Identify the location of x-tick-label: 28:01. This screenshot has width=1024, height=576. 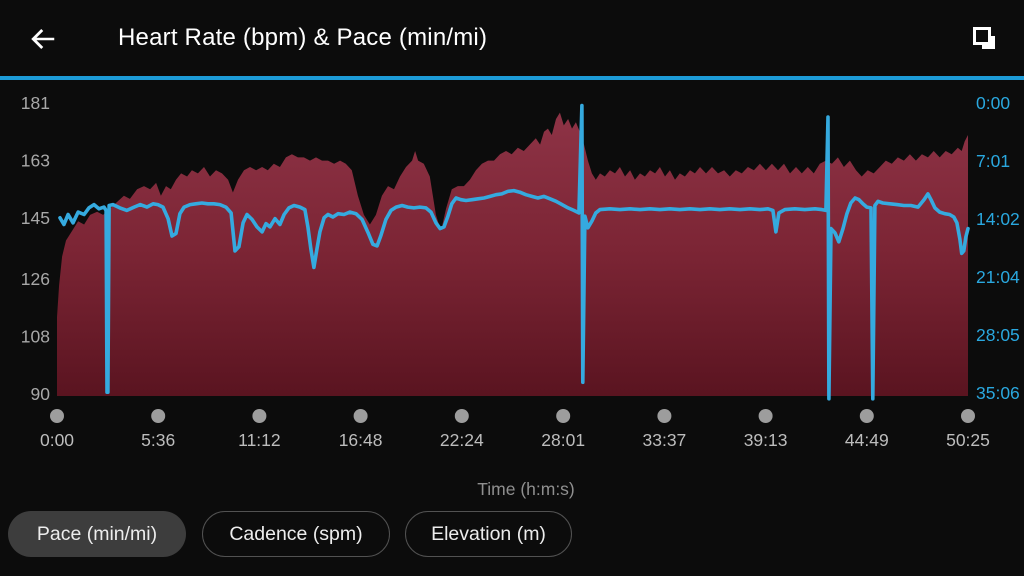
(563, 440).